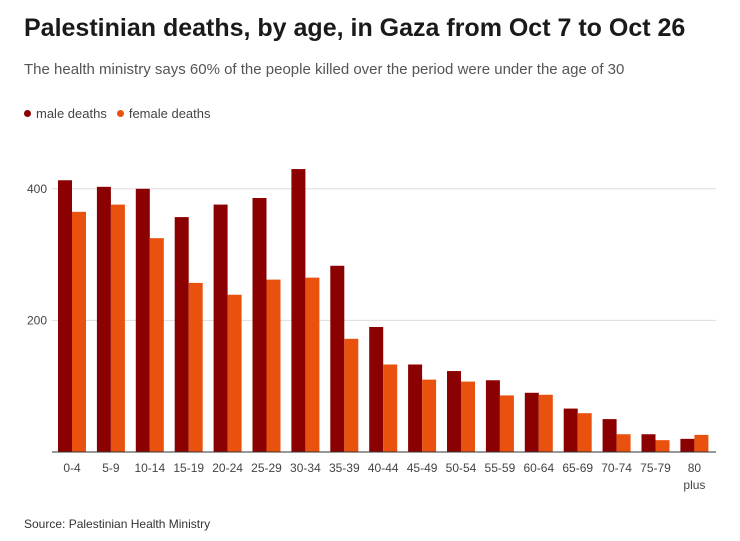 The width and height of the screenshot is (740, 541). Describe the element at coordinates (701, 443) in the screenshot. I see `bar-female-80-plus` at that location.